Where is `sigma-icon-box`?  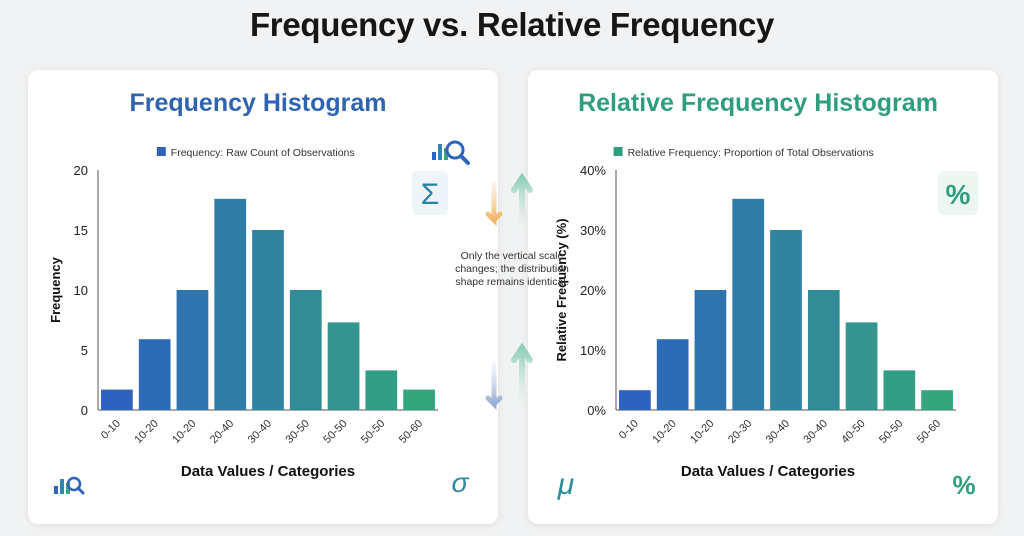
sigma-icon-box is located at coordinates (430, 193).